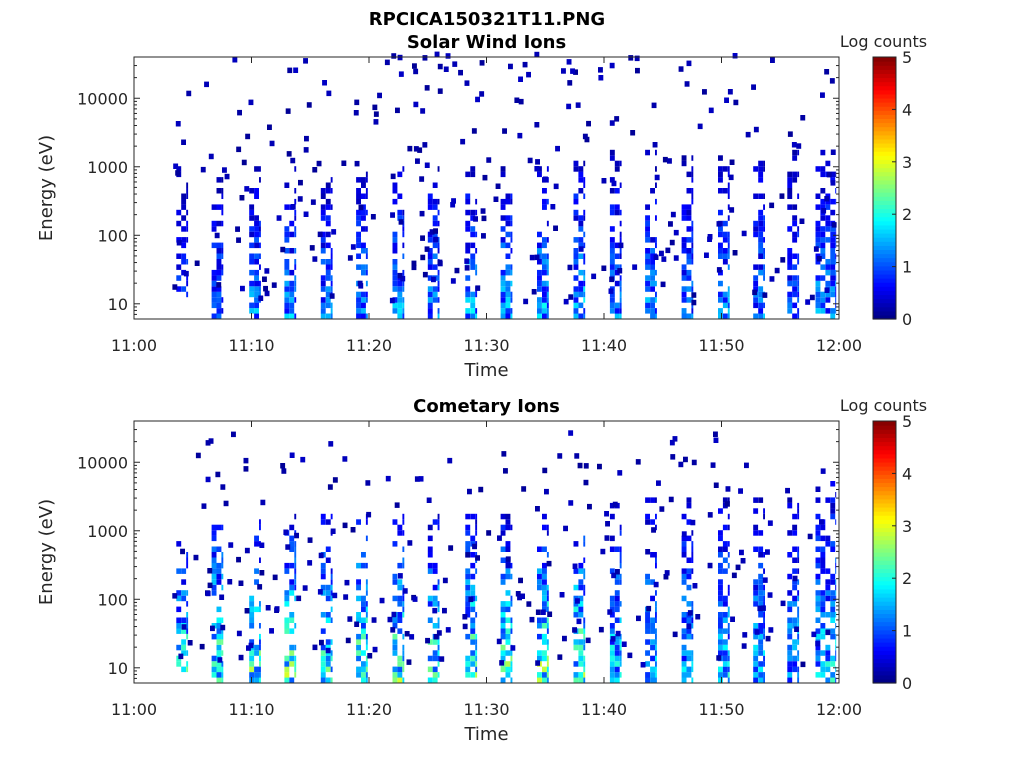  I want to click on x-tick-label: 11:00, so click(134, 345).